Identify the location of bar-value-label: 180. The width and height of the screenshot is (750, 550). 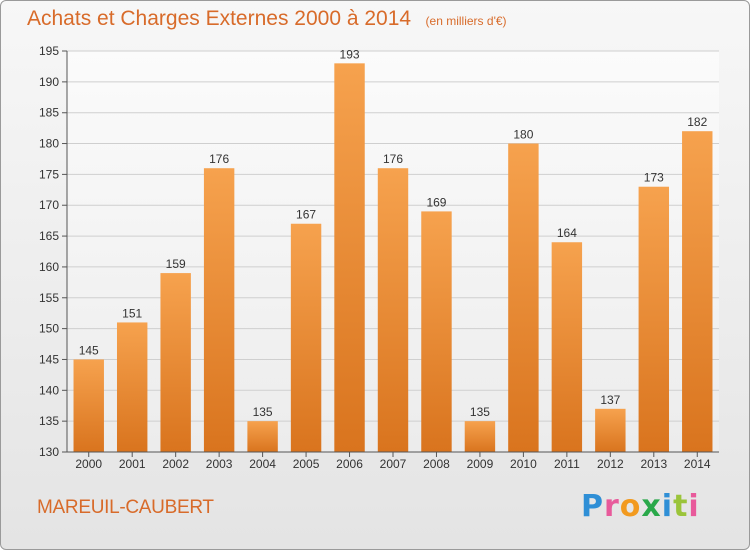
(523, 135).